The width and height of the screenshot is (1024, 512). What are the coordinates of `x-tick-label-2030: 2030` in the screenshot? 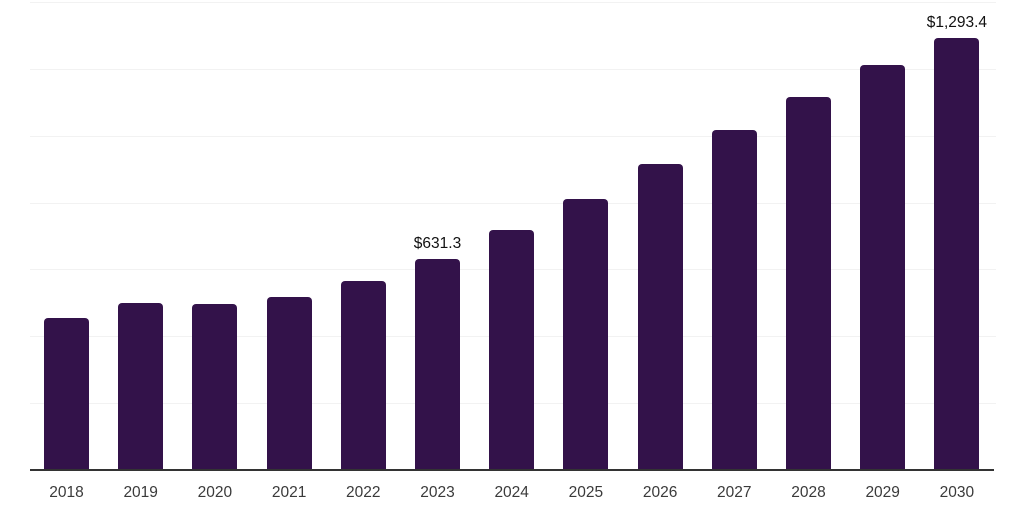 It's located at (957, 492).